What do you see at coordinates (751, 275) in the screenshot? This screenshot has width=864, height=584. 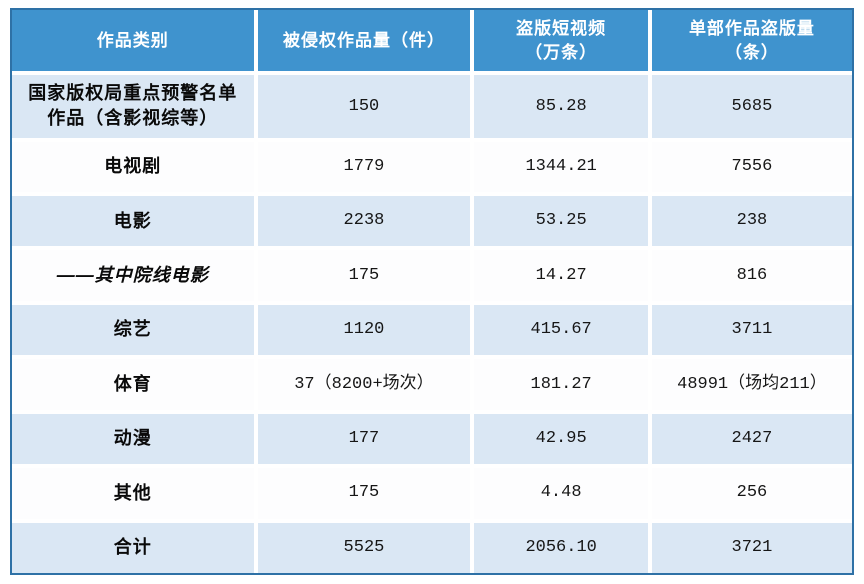 I see `per-work-cell: 816` at bounding box center [751, 275].